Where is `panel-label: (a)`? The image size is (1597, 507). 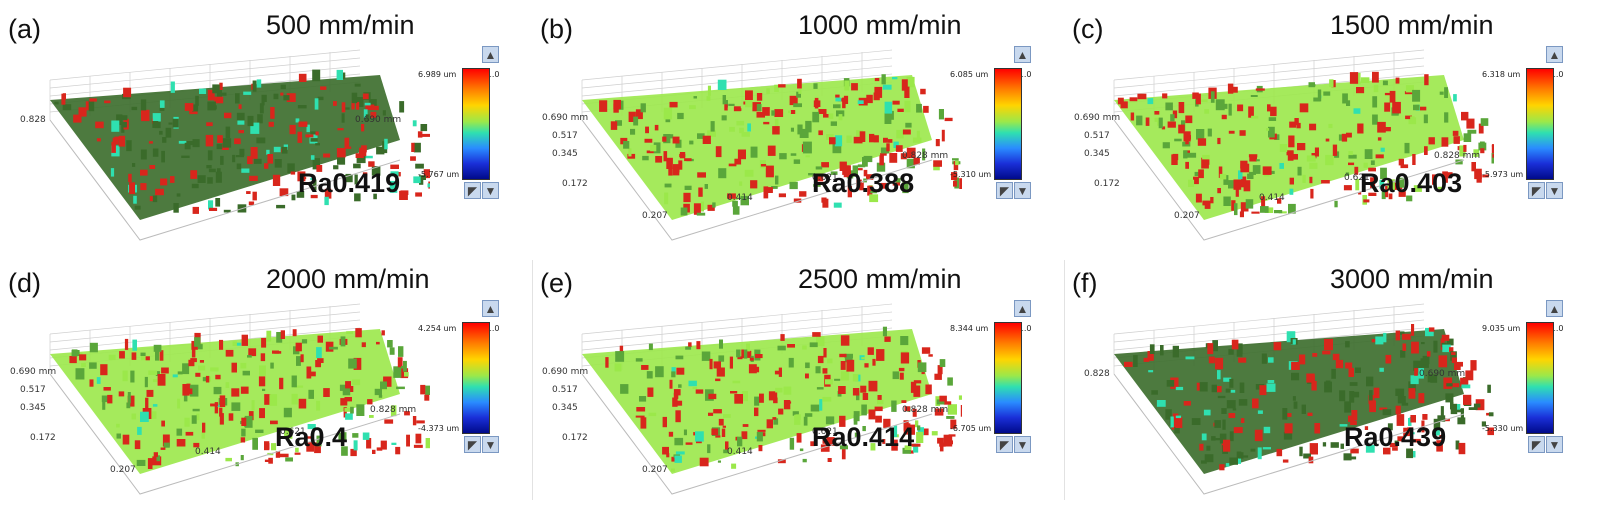
panel-label: (a) is located at coordinates (24, 29).